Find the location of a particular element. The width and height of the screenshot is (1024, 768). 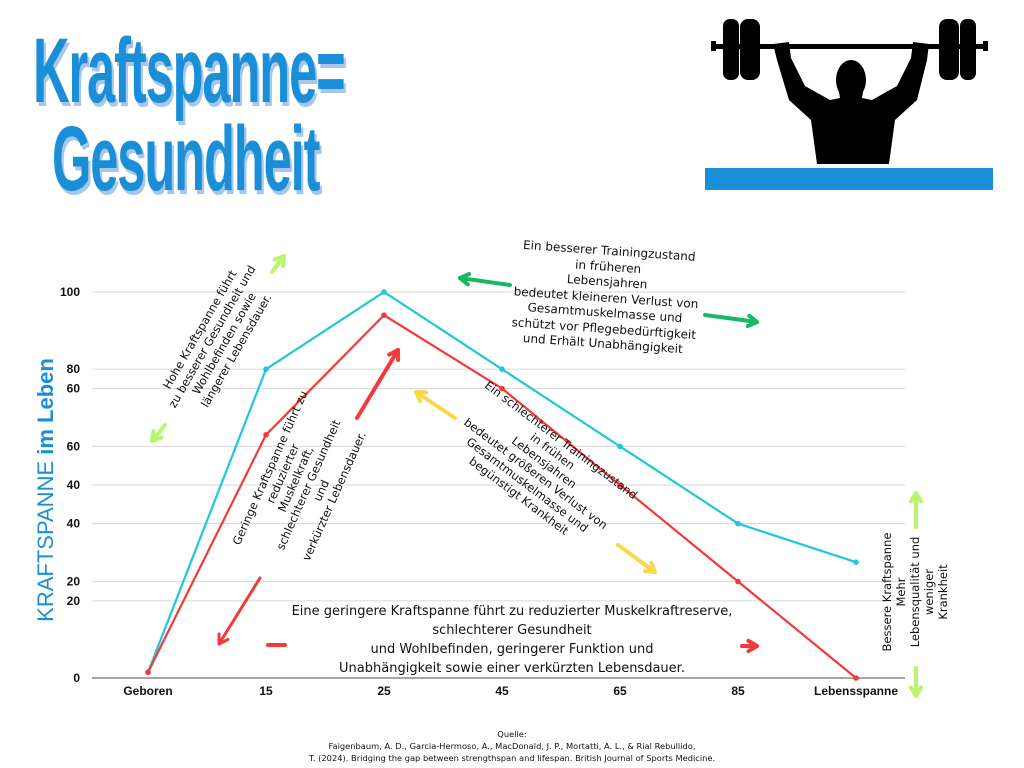

arrow-up-left-icon-head is located at coordinates (421, 397).